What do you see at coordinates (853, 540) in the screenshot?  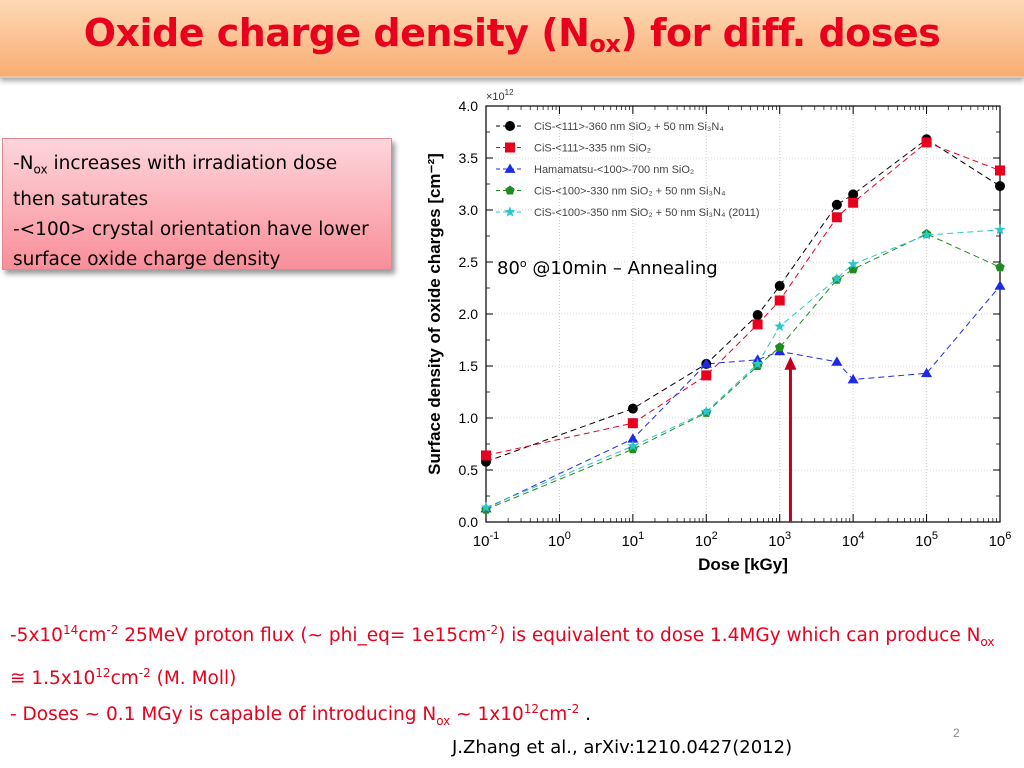 I see `x-tick-label: 10⁴` at bounding box center [853, 540].